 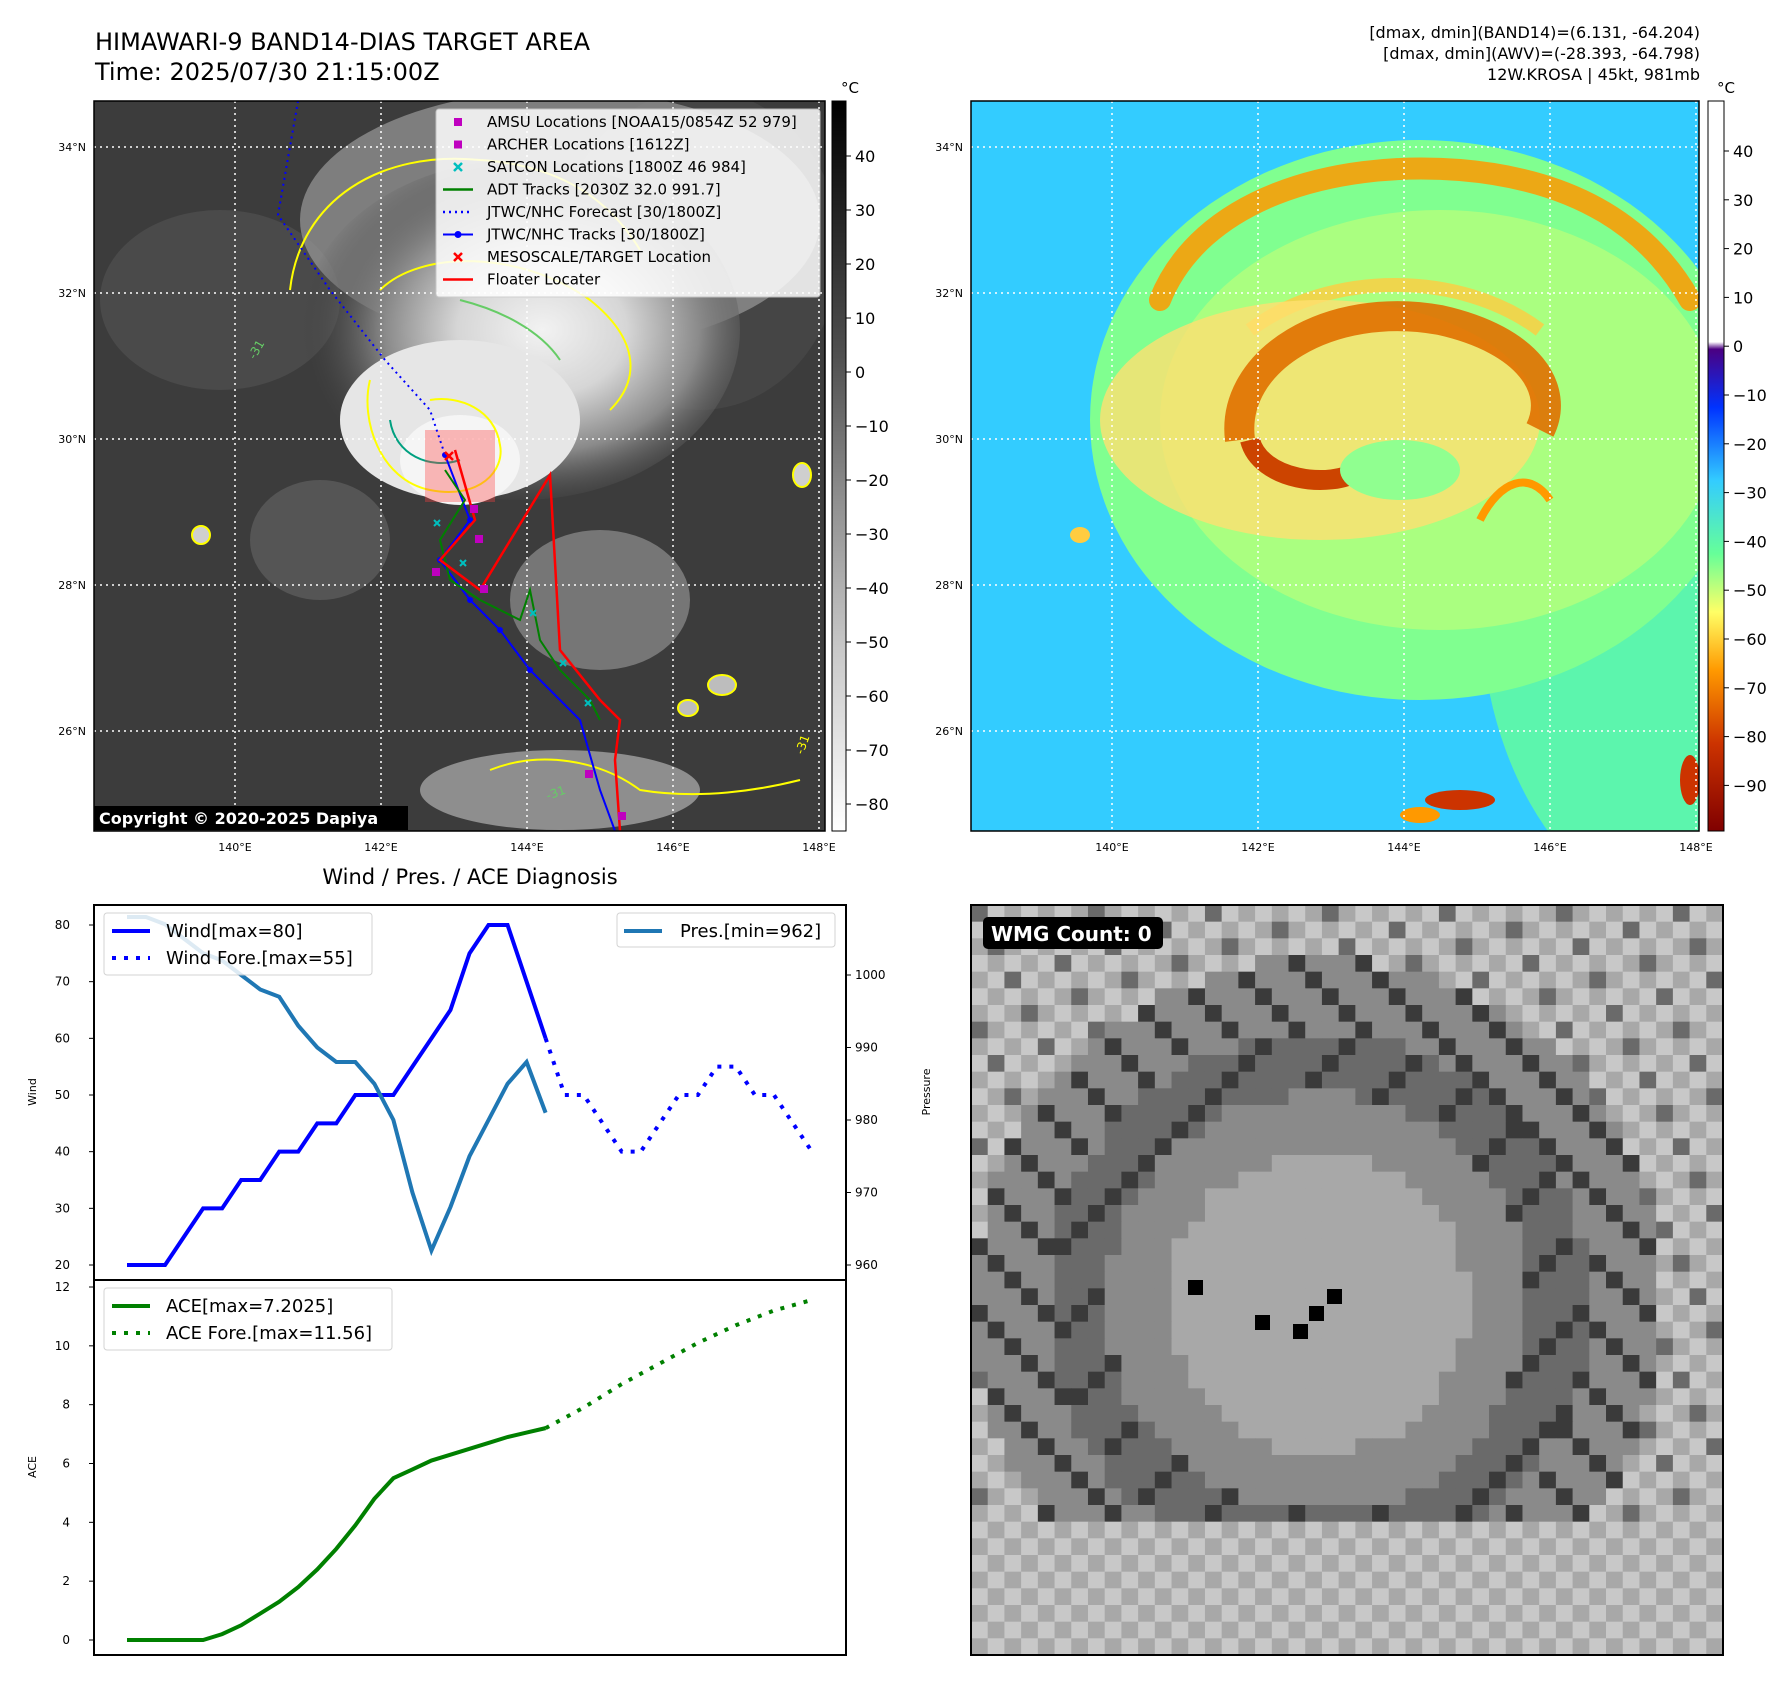 I want to click on wind-tick-label: 30, so click(x=62, y=1208).